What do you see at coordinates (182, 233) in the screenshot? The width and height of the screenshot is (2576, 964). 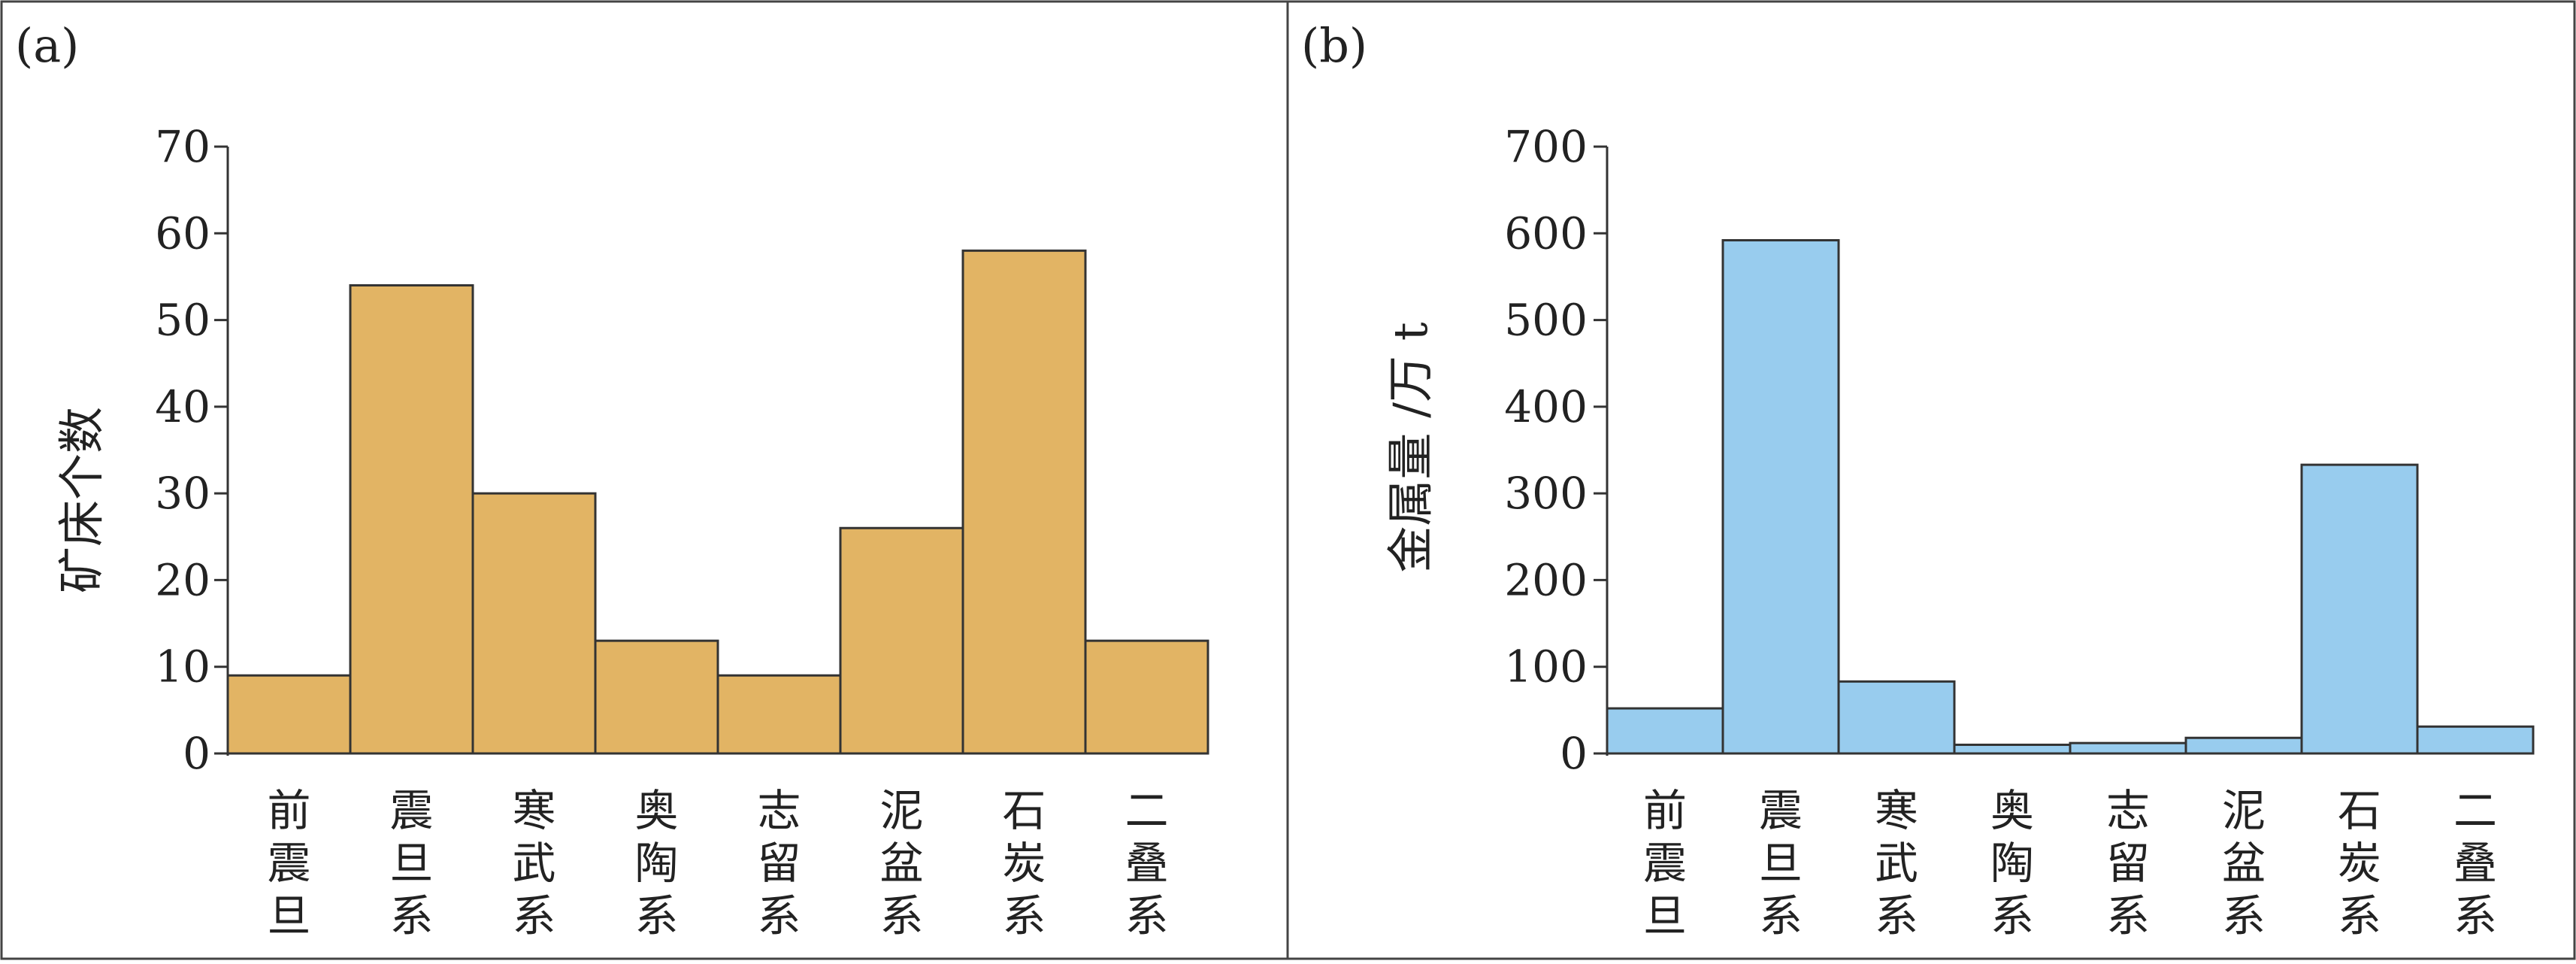 I see `y-tick-label: 60` at bounding box center [182, 233].